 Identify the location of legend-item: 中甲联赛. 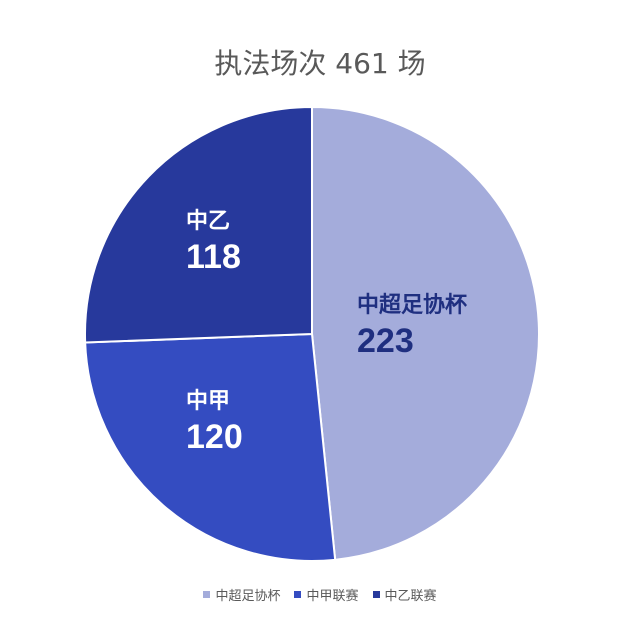
(326, 594).